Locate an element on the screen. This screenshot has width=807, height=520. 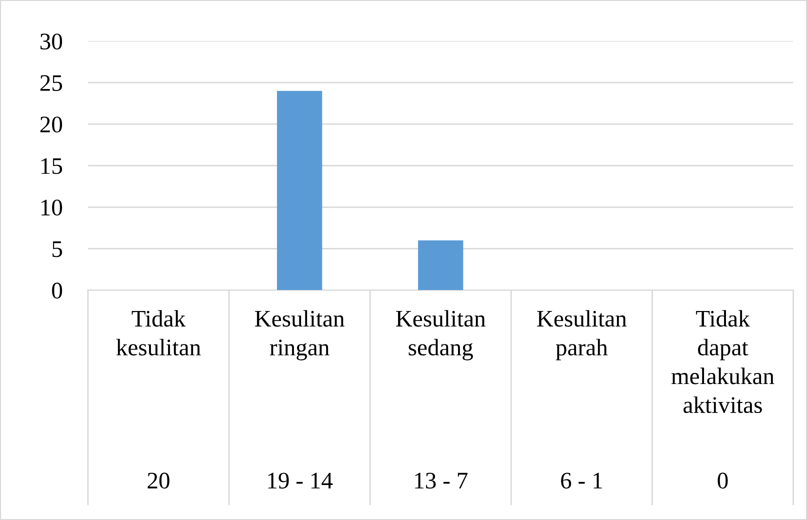
y-tick-label: 5 is located at coordinates (57, 249).